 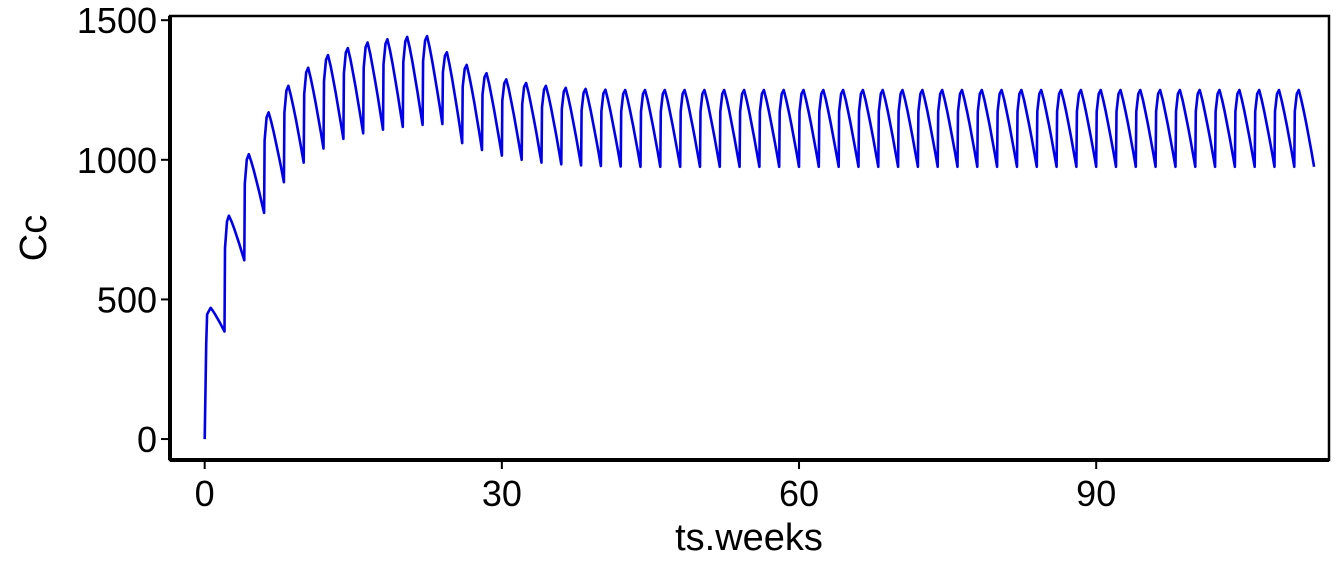 I want to click on x-tick-label: 90, so click(x=1096, y=493).